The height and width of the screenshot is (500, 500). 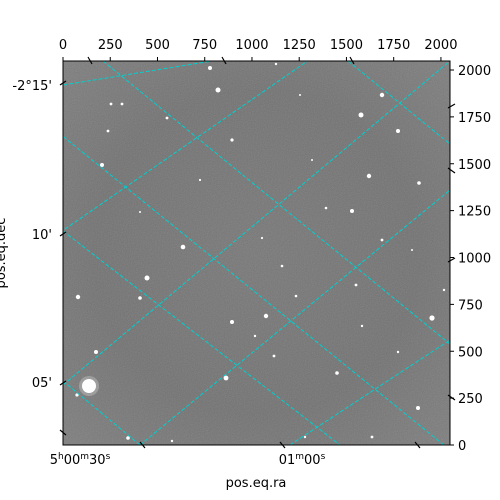 I want to click on top-tick-label: 0, so click(x=63, y=45).